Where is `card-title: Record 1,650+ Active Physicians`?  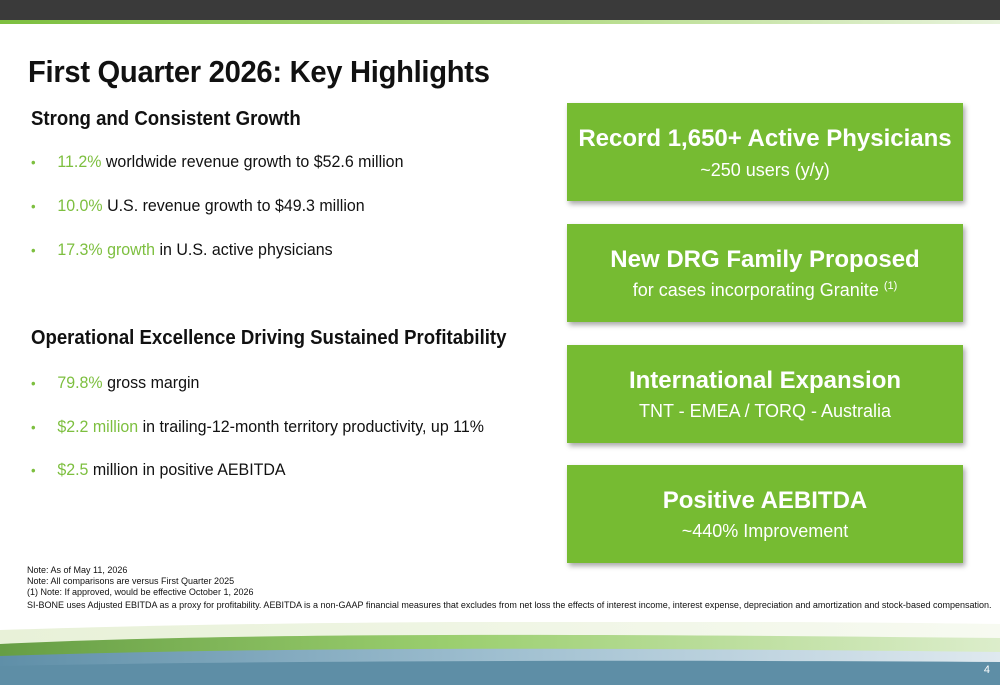
card-title: Record 1,650+ Active Physicians is located at coordinates (765, 138).